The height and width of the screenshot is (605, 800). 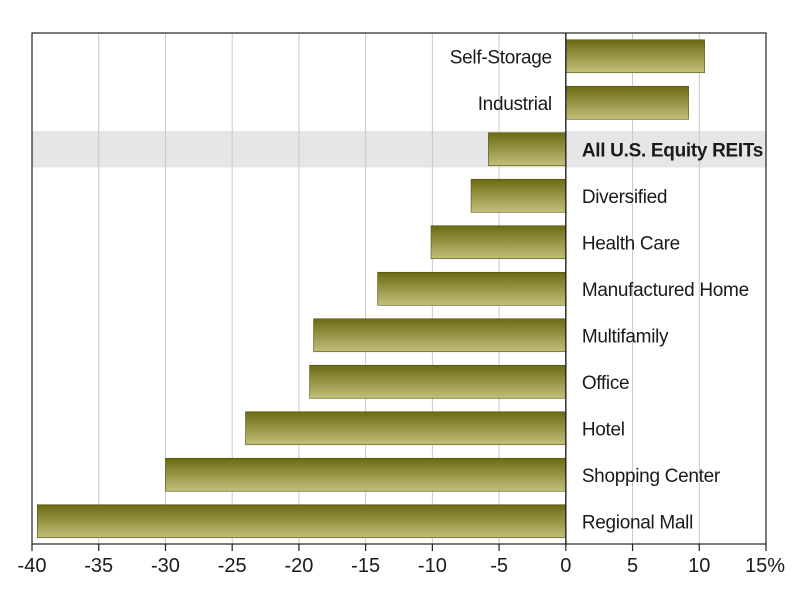 I want to click on x-tick-label: -15, so click(x=365, y=566).